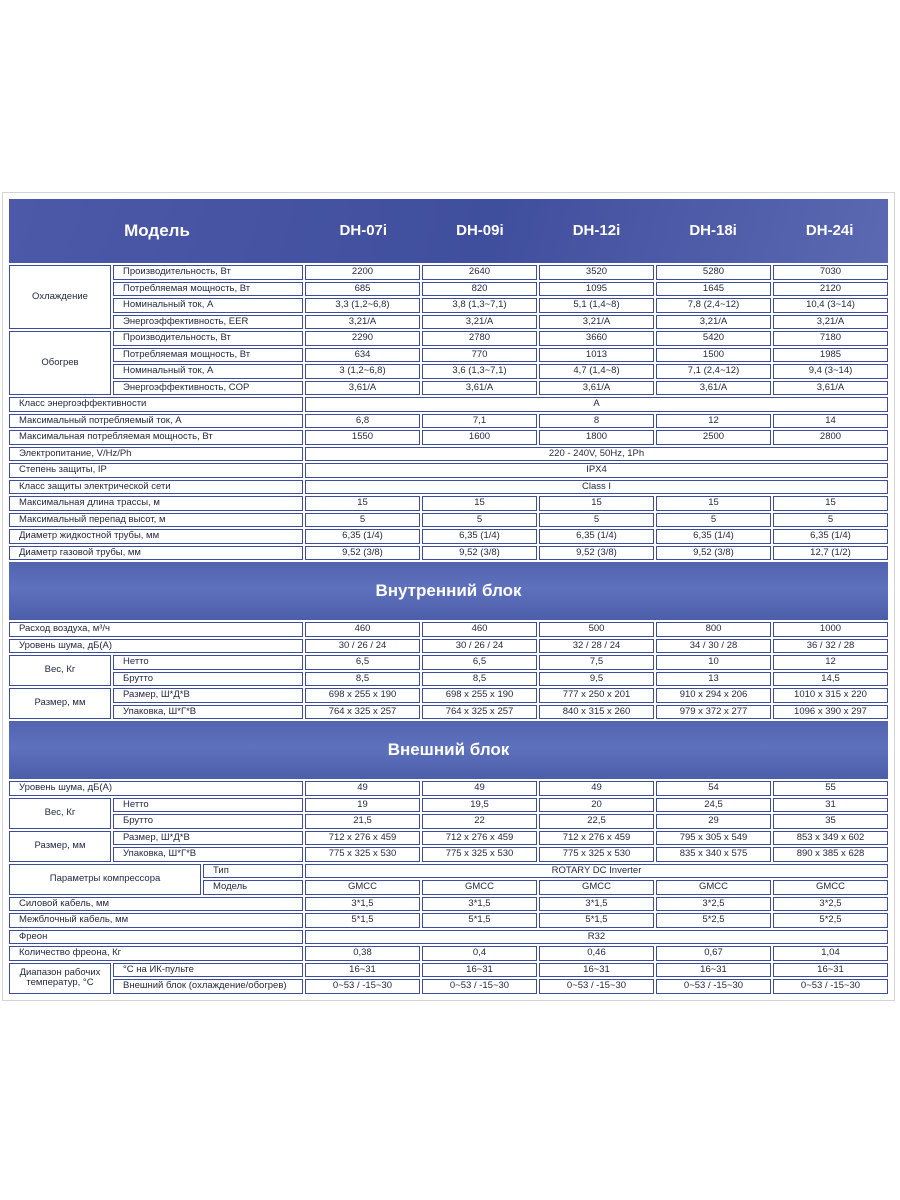 The width and height of the screenshot is (900, 1200). What do you see at coordinates (713, 695) in the screenshot?
I see `value-cell: 910 x 294 x 206` at bounding box center [713, 695].